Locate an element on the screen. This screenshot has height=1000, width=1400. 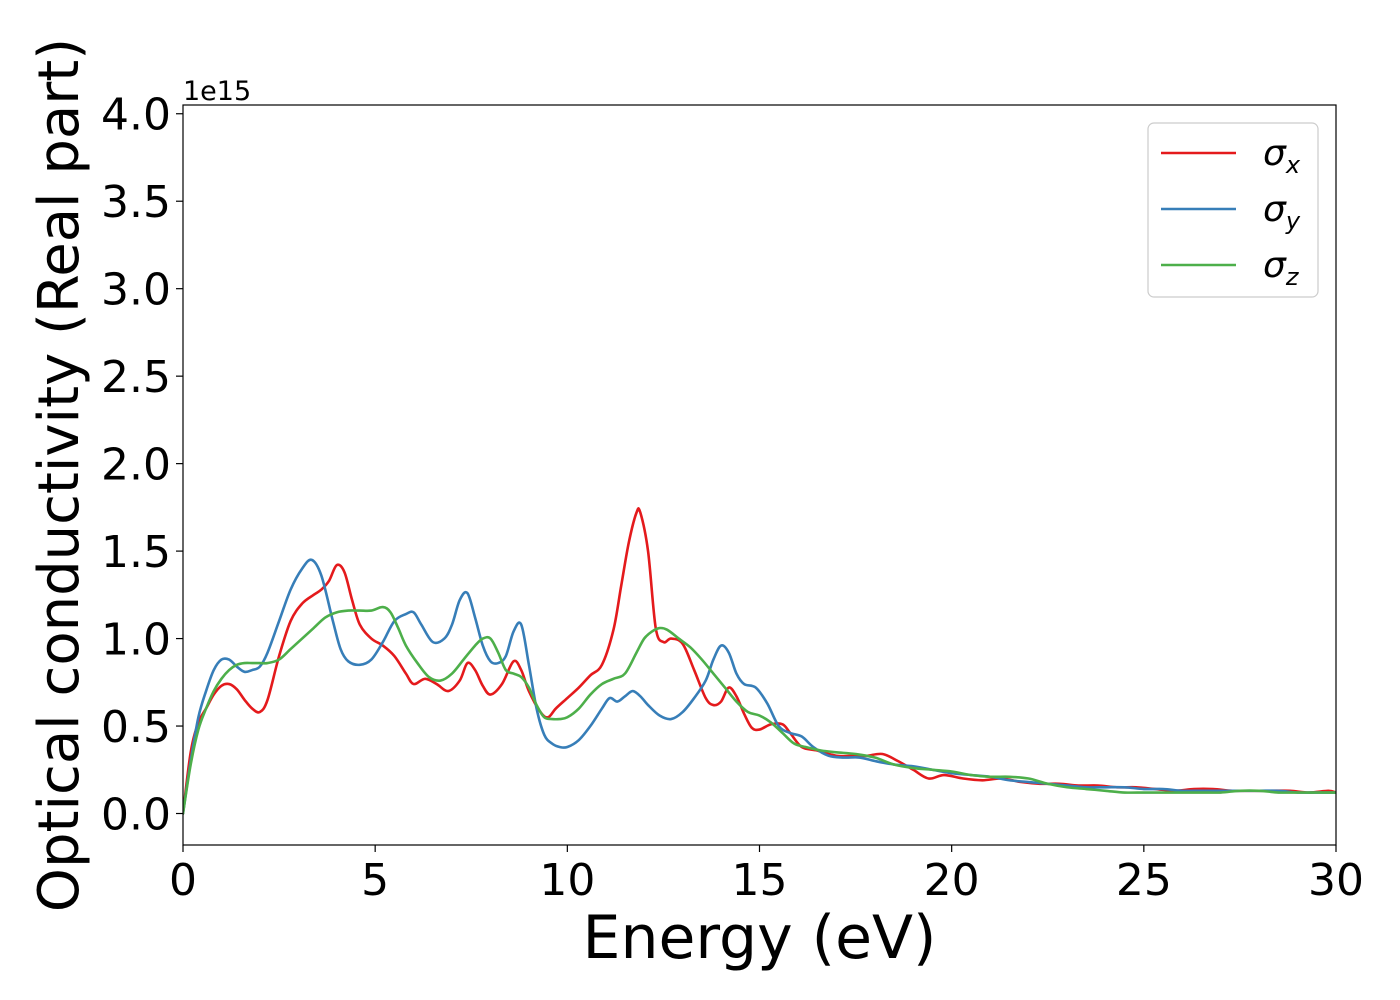
x-tick-label: 0 is located at coordinates (183, 880).